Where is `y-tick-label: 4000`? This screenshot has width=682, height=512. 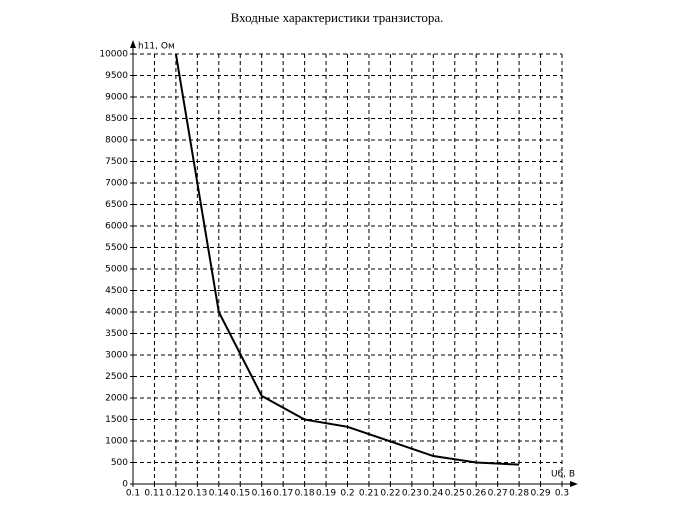 y-tick-label: 4000 is located at coordinates (116, 313).